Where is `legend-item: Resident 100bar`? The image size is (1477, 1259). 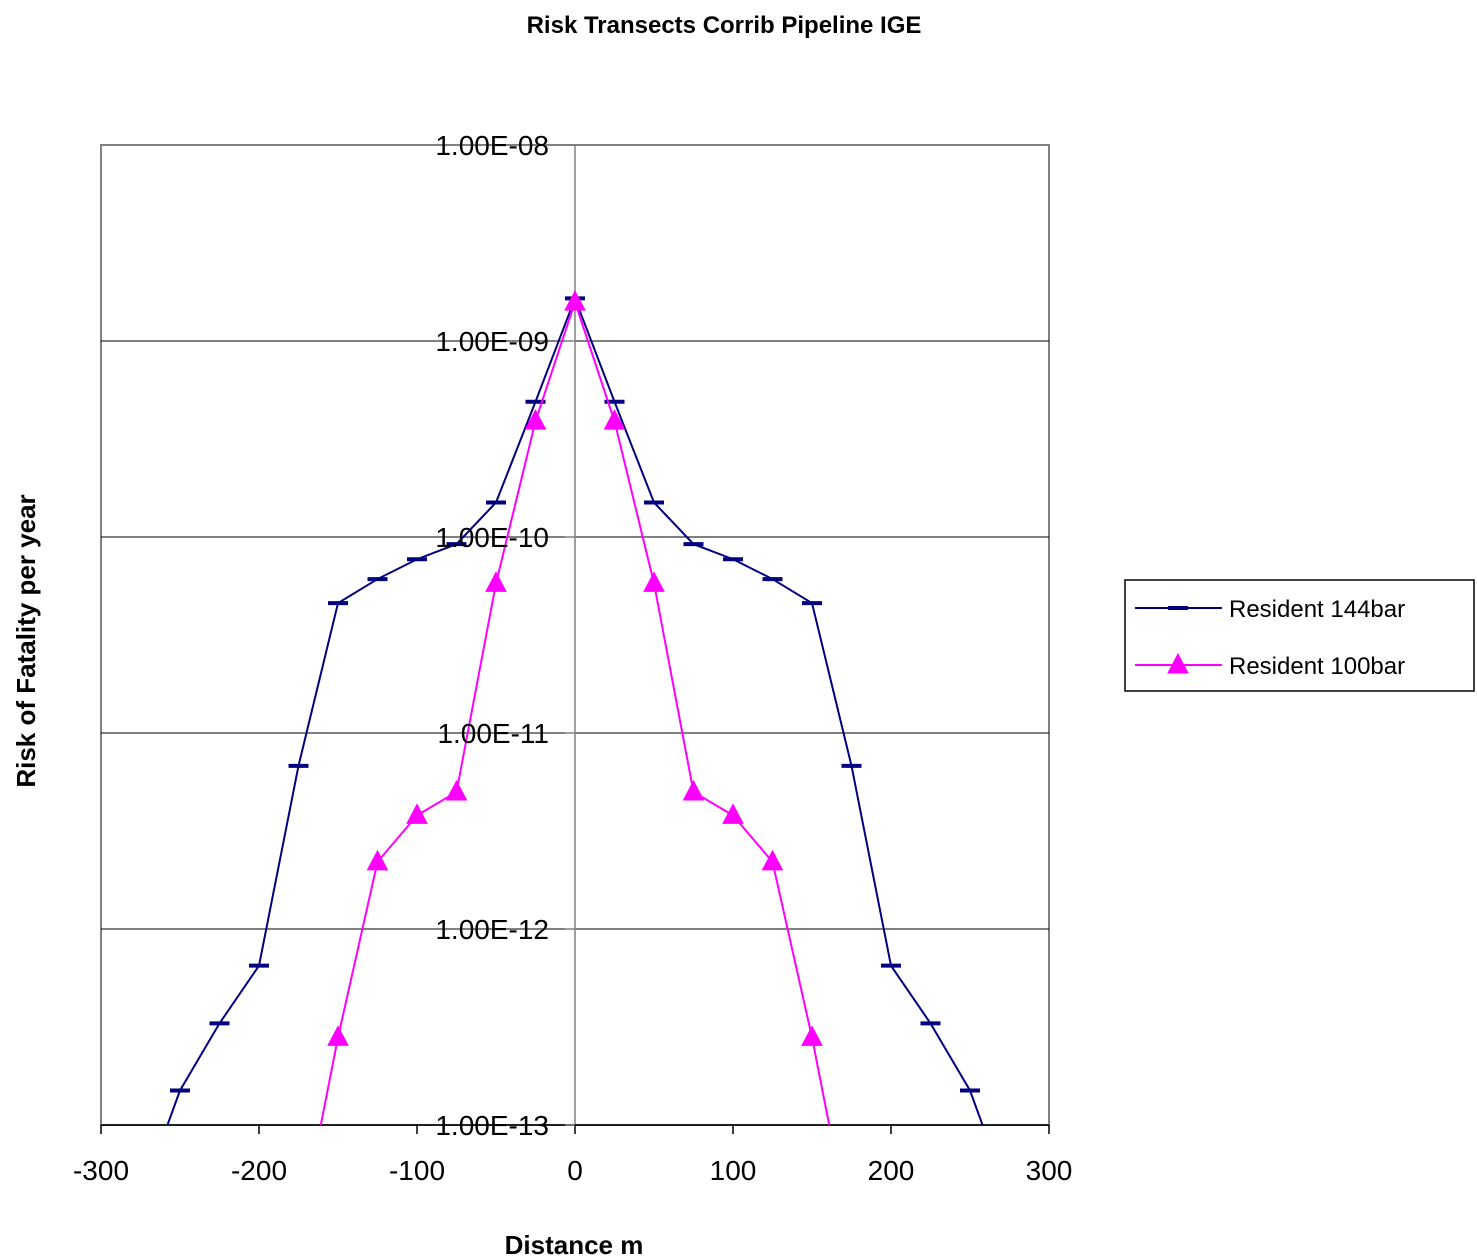
legend-item: Resident 100bar is located at coordinates (1270, 666).